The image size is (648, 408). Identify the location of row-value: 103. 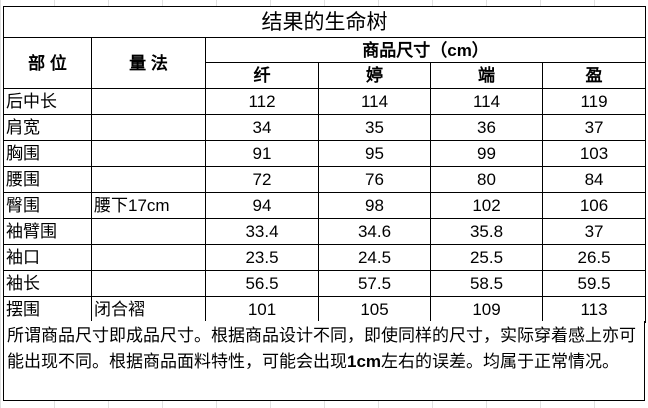
(594, 153).